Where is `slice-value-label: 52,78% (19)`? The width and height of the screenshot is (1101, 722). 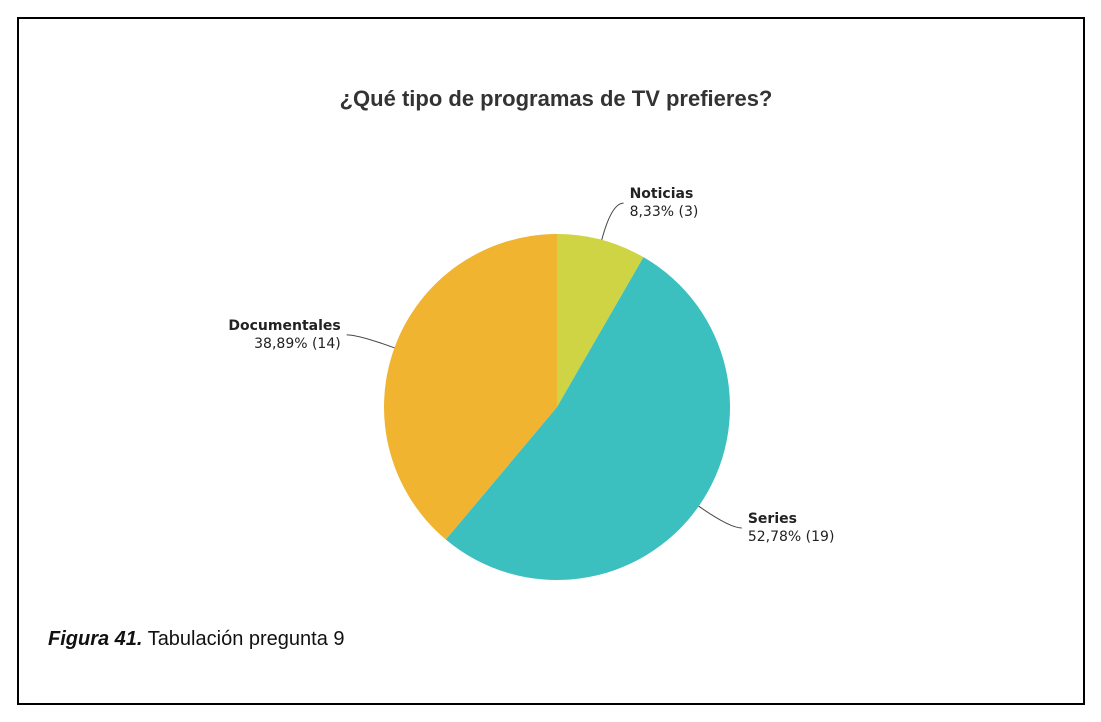 slice-value-label: 52,78% (19) is located at coordinates (791, 537).